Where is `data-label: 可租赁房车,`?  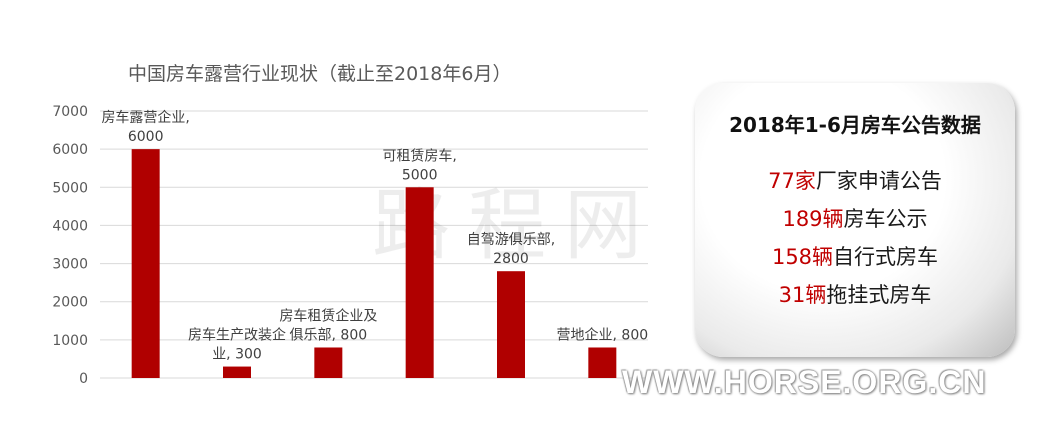 data-label: 可租赁房车, is located at coordinates (419, 155).